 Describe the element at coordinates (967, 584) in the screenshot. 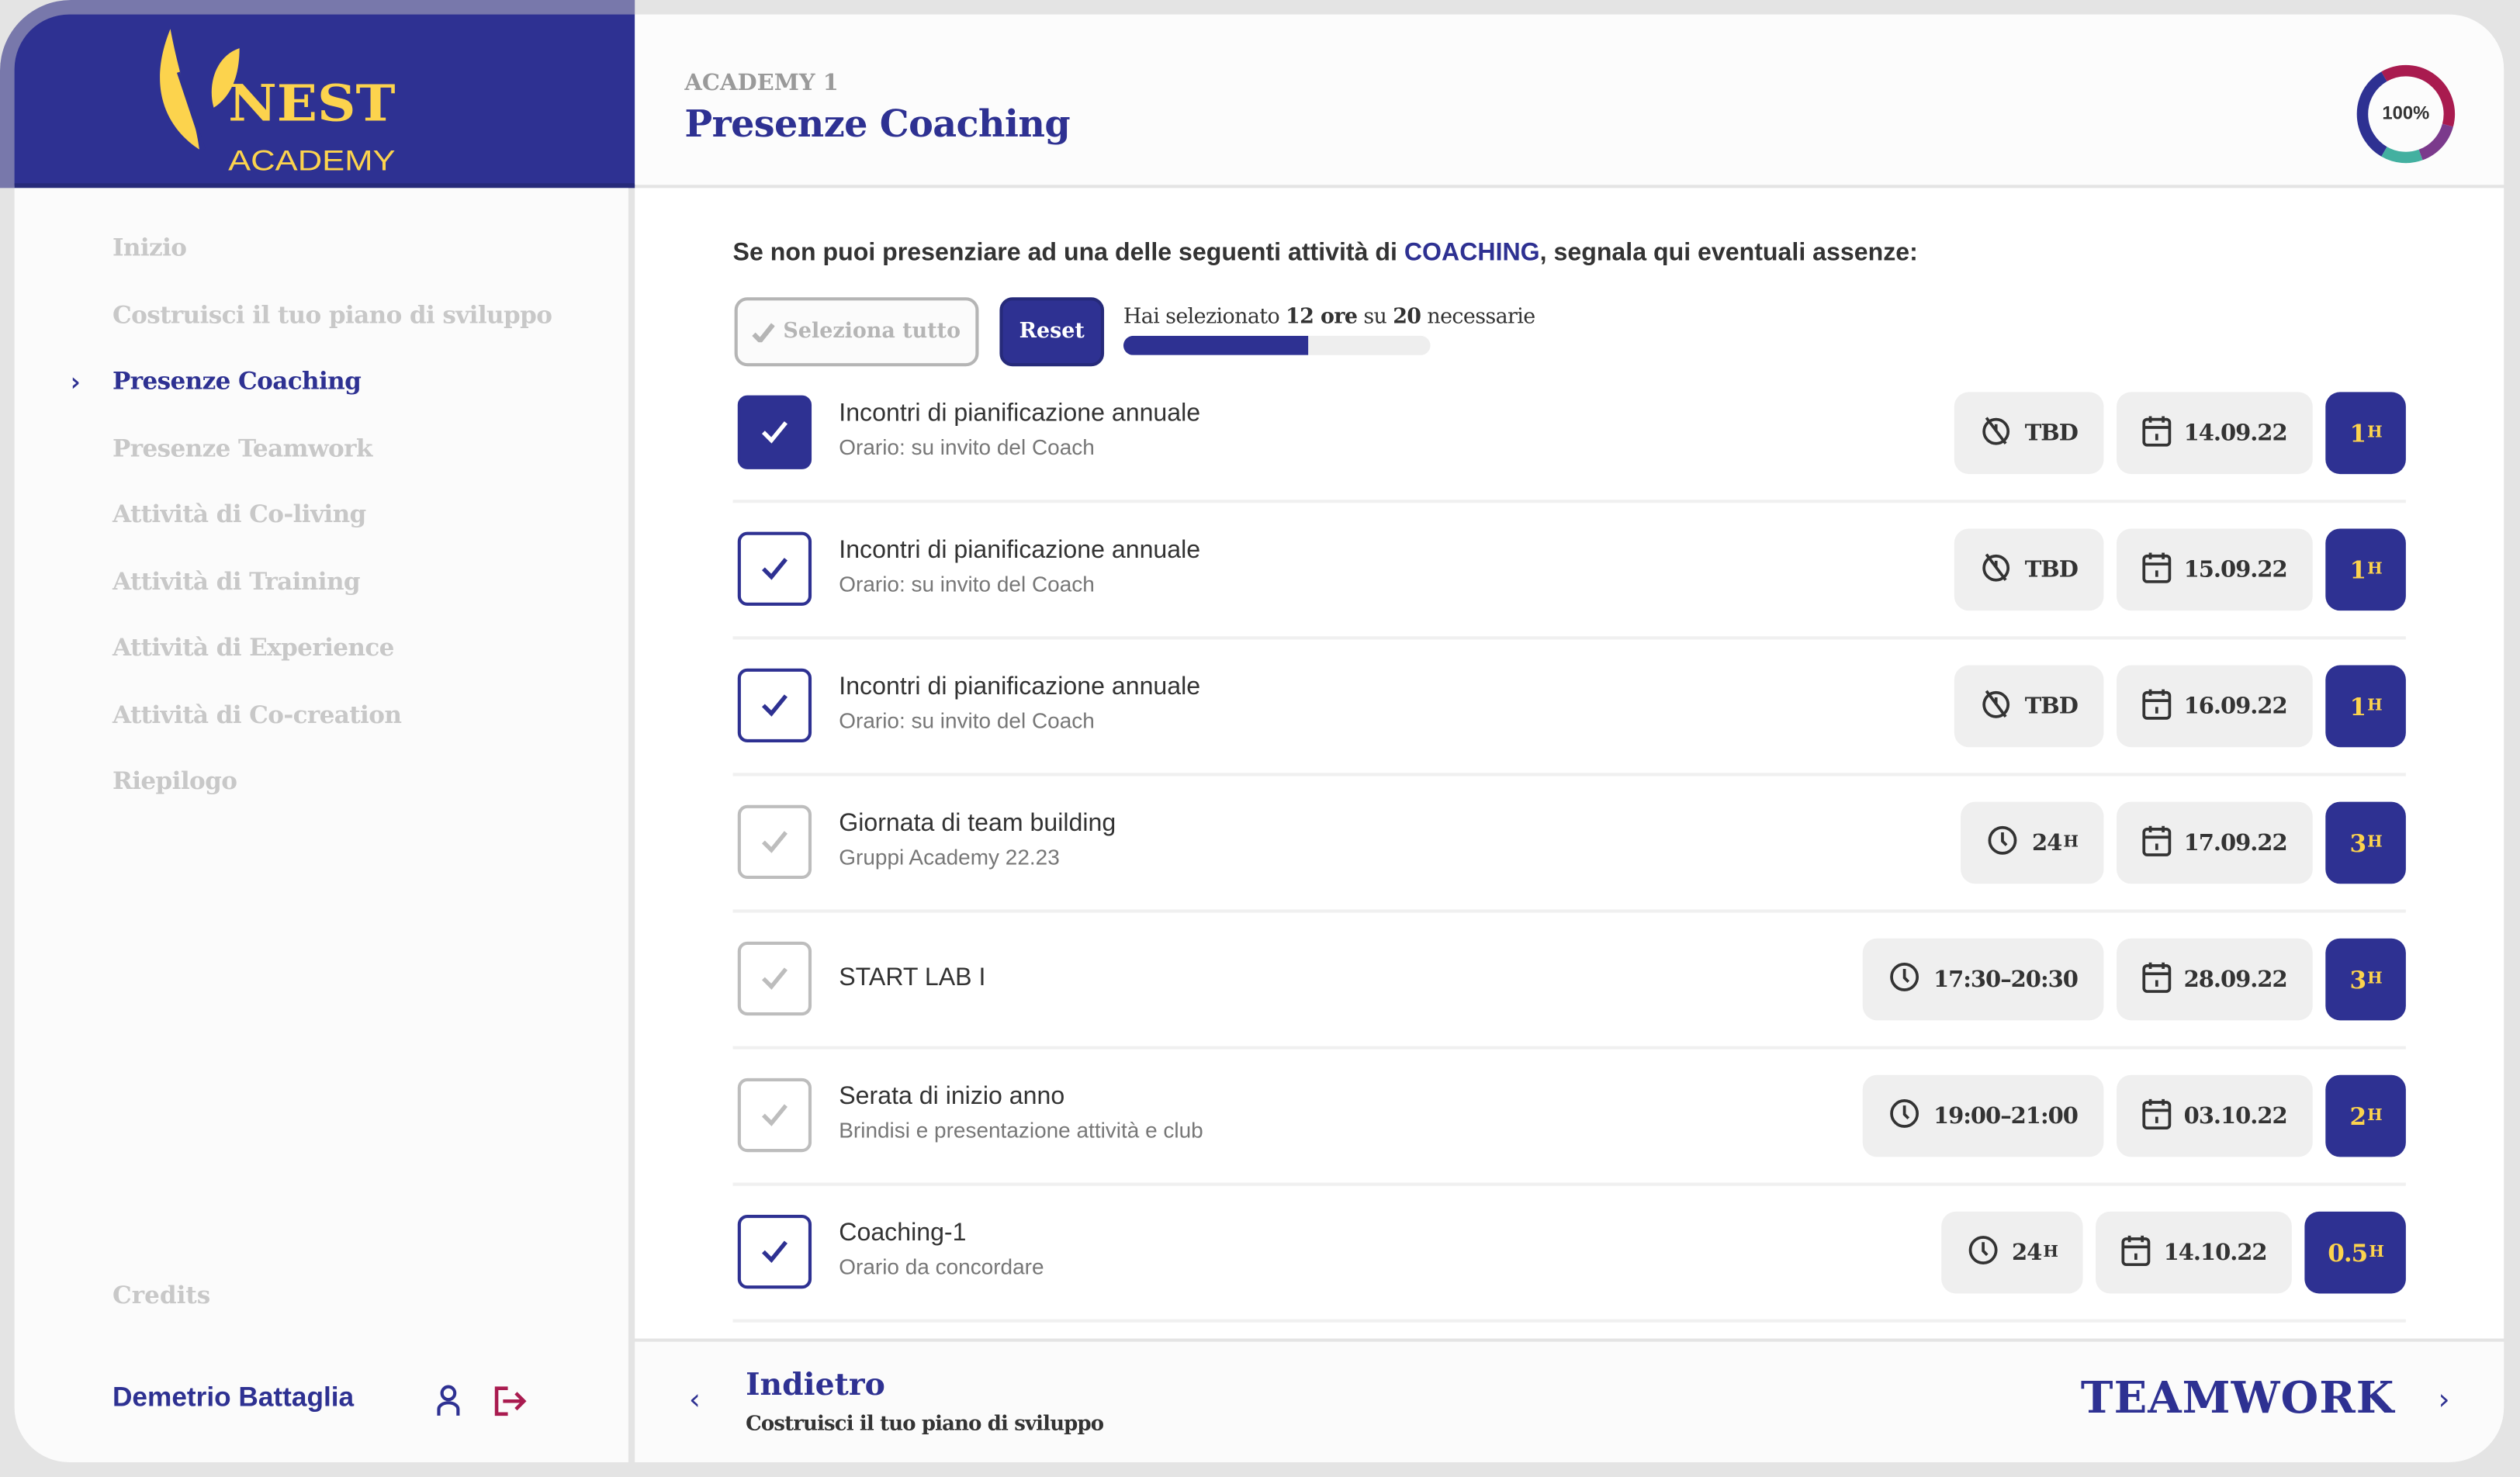

I see `activity-subtitle: Orario: su invito del Coach` at that location.